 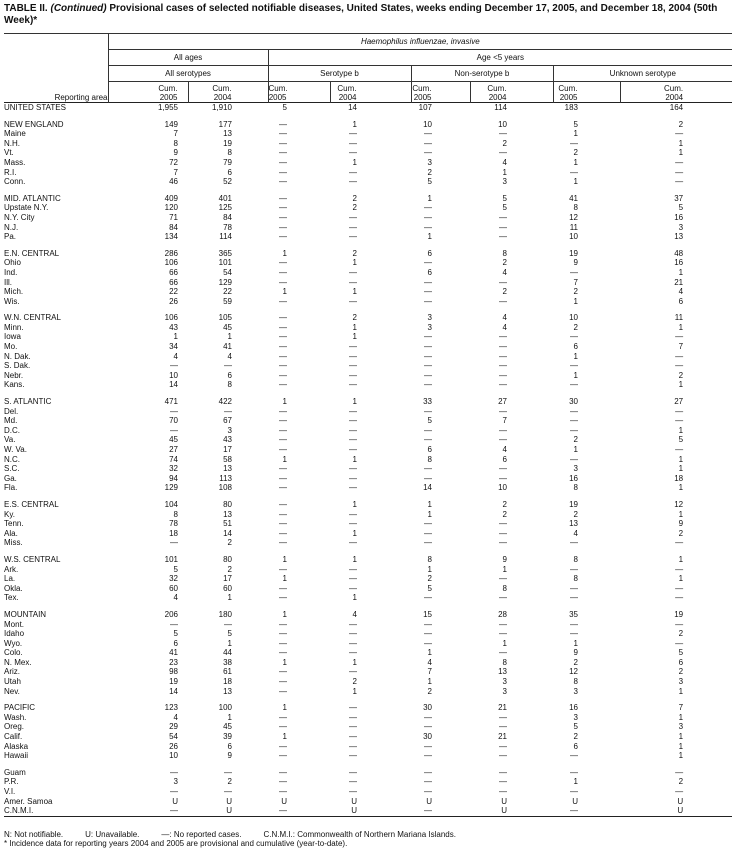 What do you see at coordinates (368, 292) in the screenshot?
I see `table-row: Mich. 22 22 1 1—2 2 4` at bounding box center [368, 292].